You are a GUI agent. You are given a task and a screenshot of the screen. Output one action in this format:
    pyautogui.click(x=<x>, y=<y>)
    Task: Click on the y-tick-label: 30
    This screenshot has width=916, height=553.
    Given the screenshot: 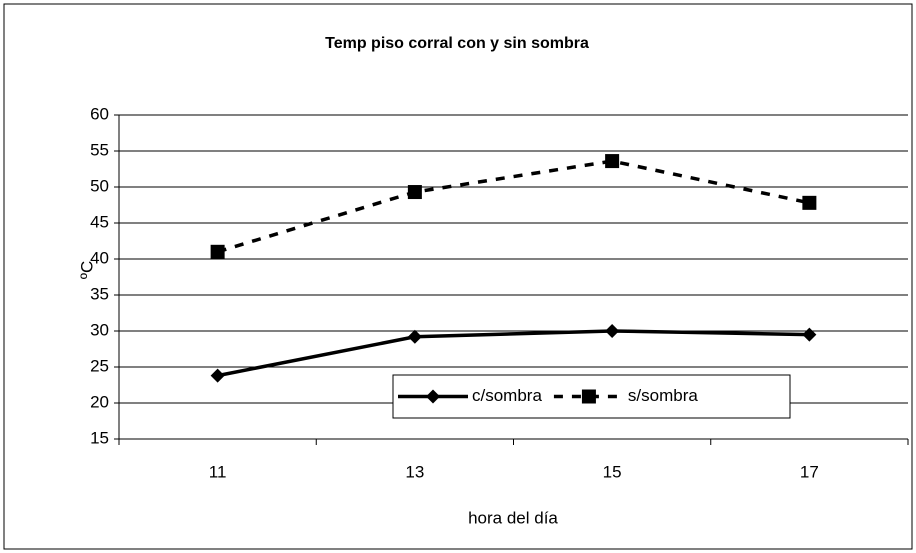 What is the action you would take?
    pyautogui.click(x=99, y=329)
    